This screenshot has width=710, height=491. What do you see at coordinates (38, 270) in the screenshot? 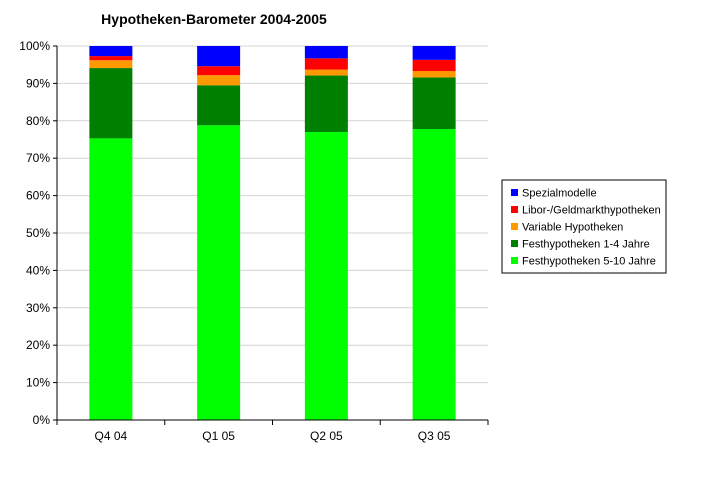
I see `y-tick-label: 40%` at bounding box center [38, 270].